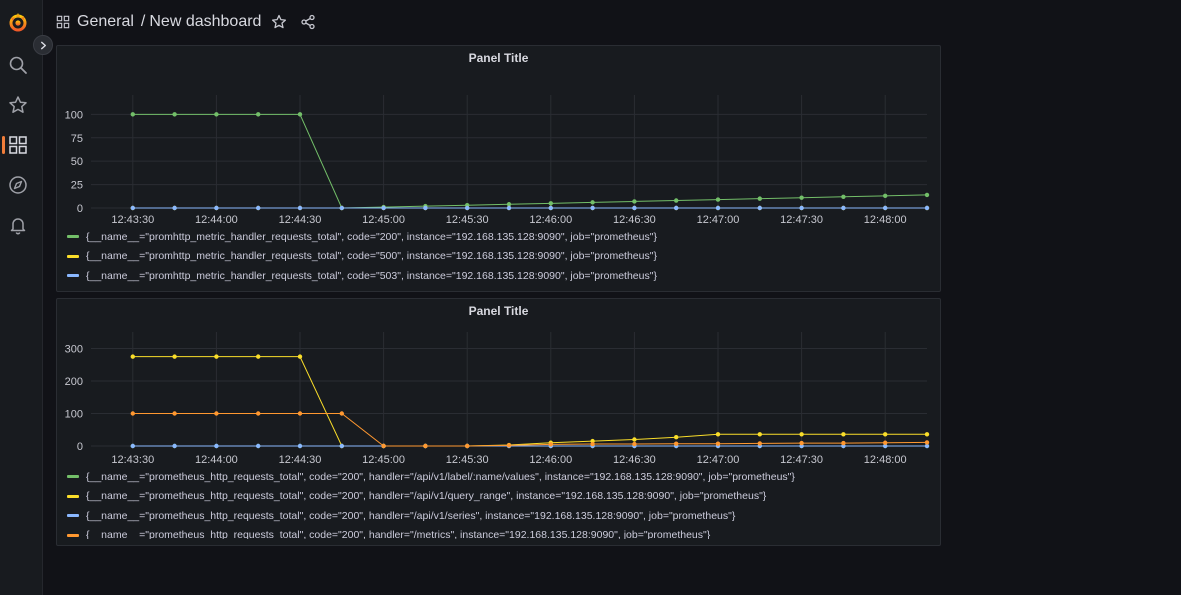 This screenshot has width=1181, height=595. Describe the element at coordinates (63, 22) in the screenshot. I see `dashboards-grid-icon` at that location.